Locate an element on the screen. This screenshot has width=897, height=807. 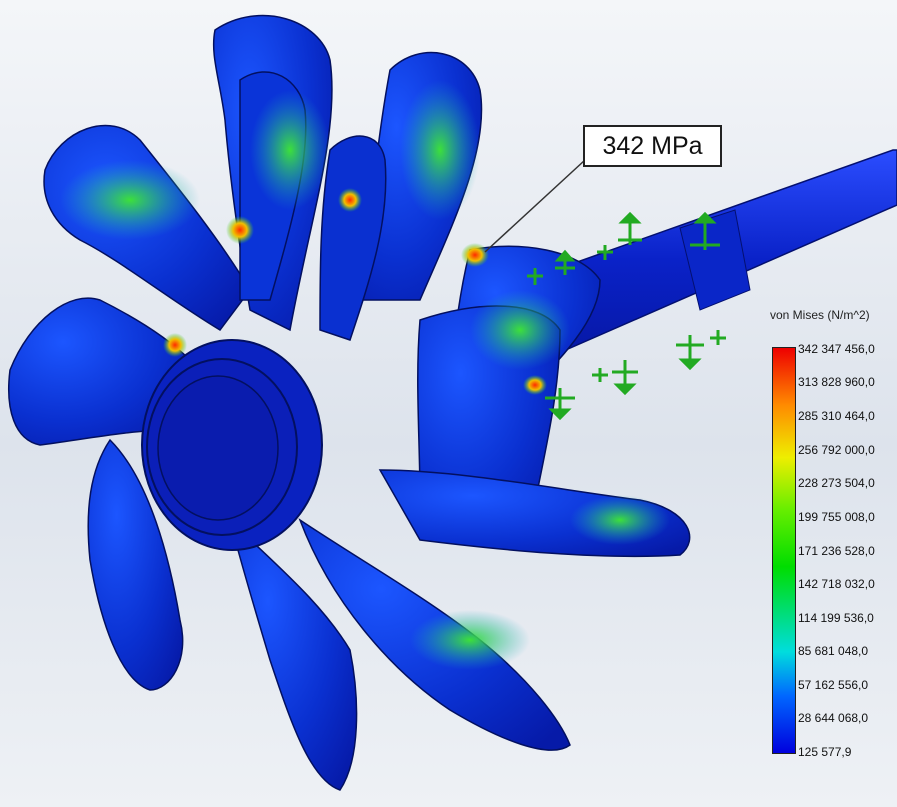
tick-label: 228 273 504,0 is located at coordinates (836, 483).